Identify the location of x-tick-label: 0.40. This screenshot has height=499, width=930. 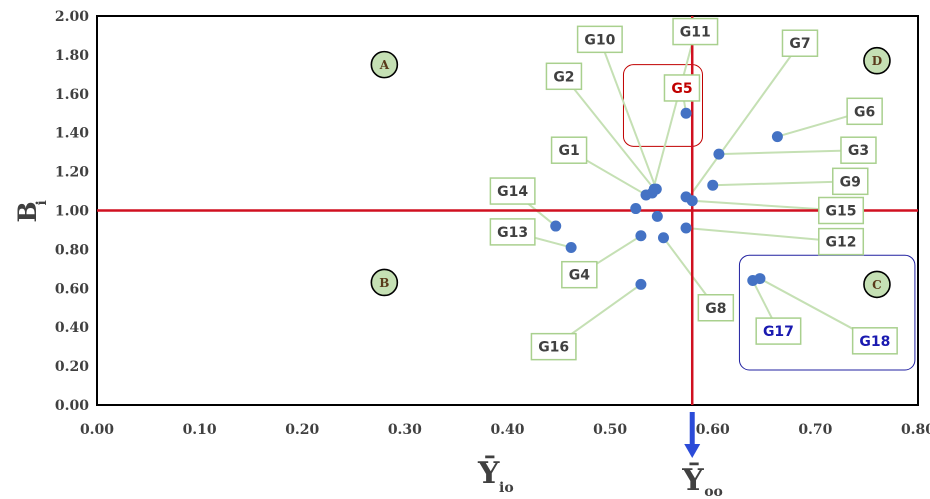
(507, 430).